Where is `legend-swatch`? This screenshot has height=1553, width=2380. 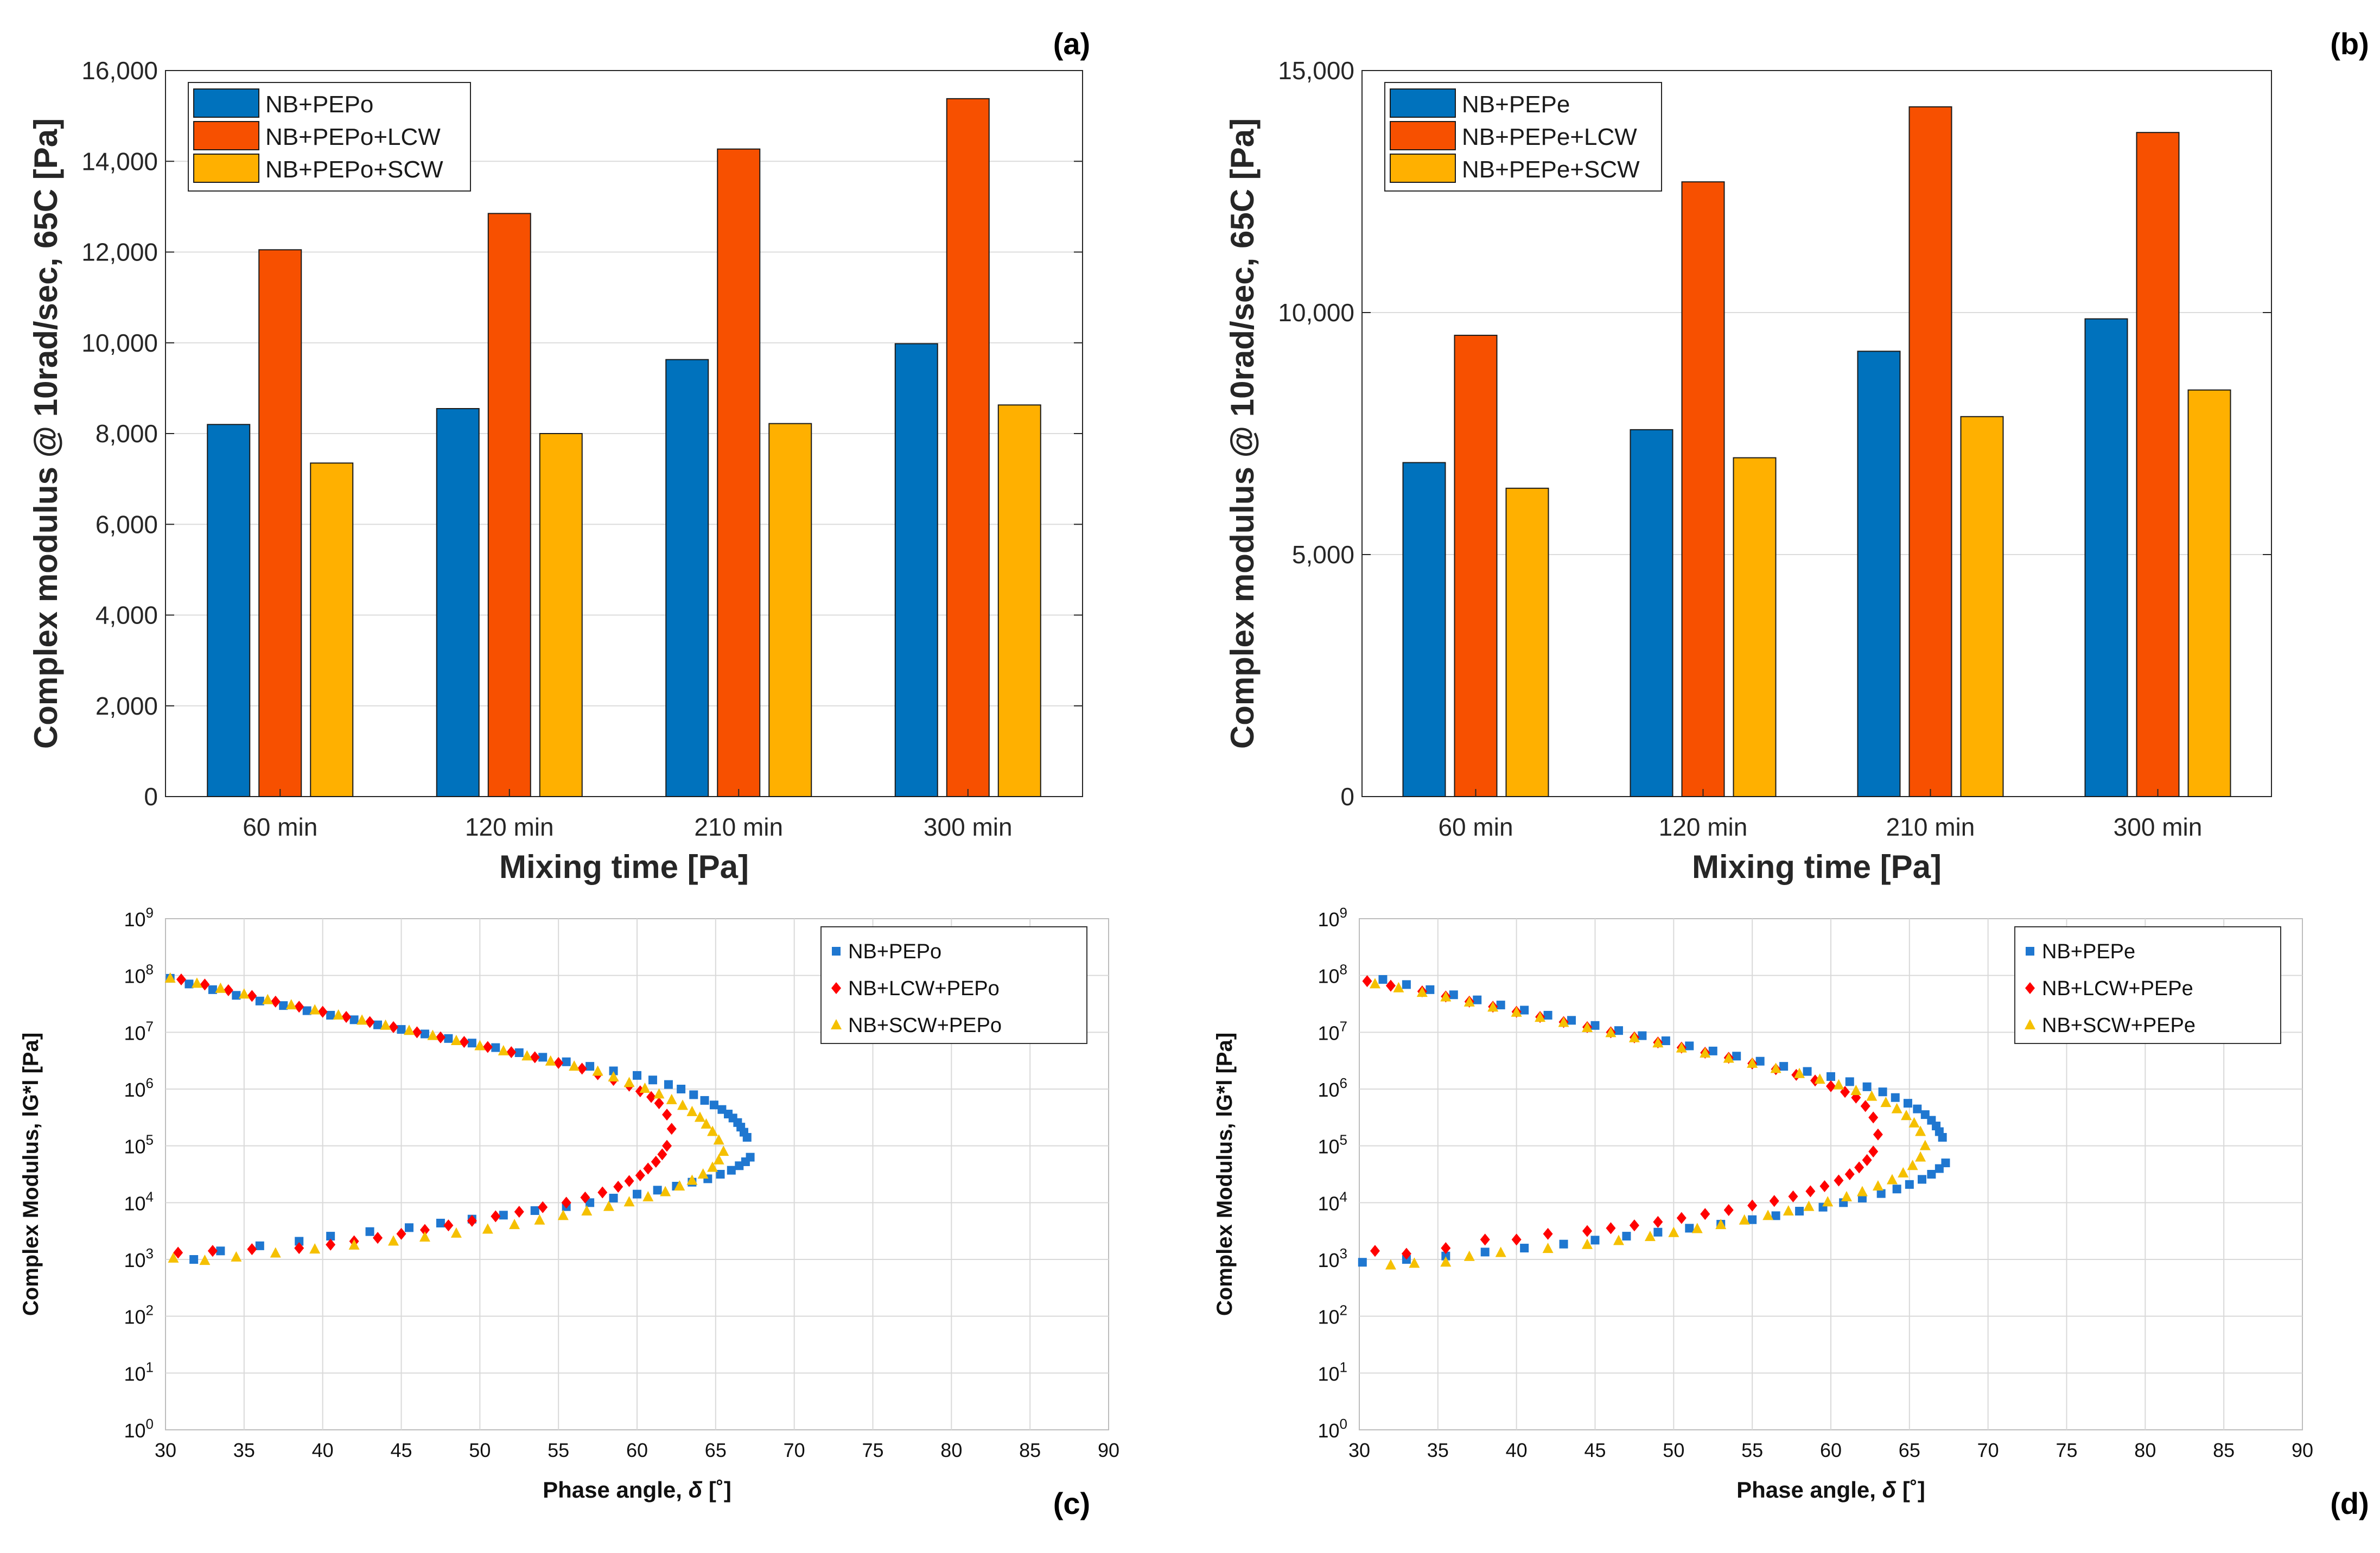 legend-swatch is located at coordinates (226, 103).